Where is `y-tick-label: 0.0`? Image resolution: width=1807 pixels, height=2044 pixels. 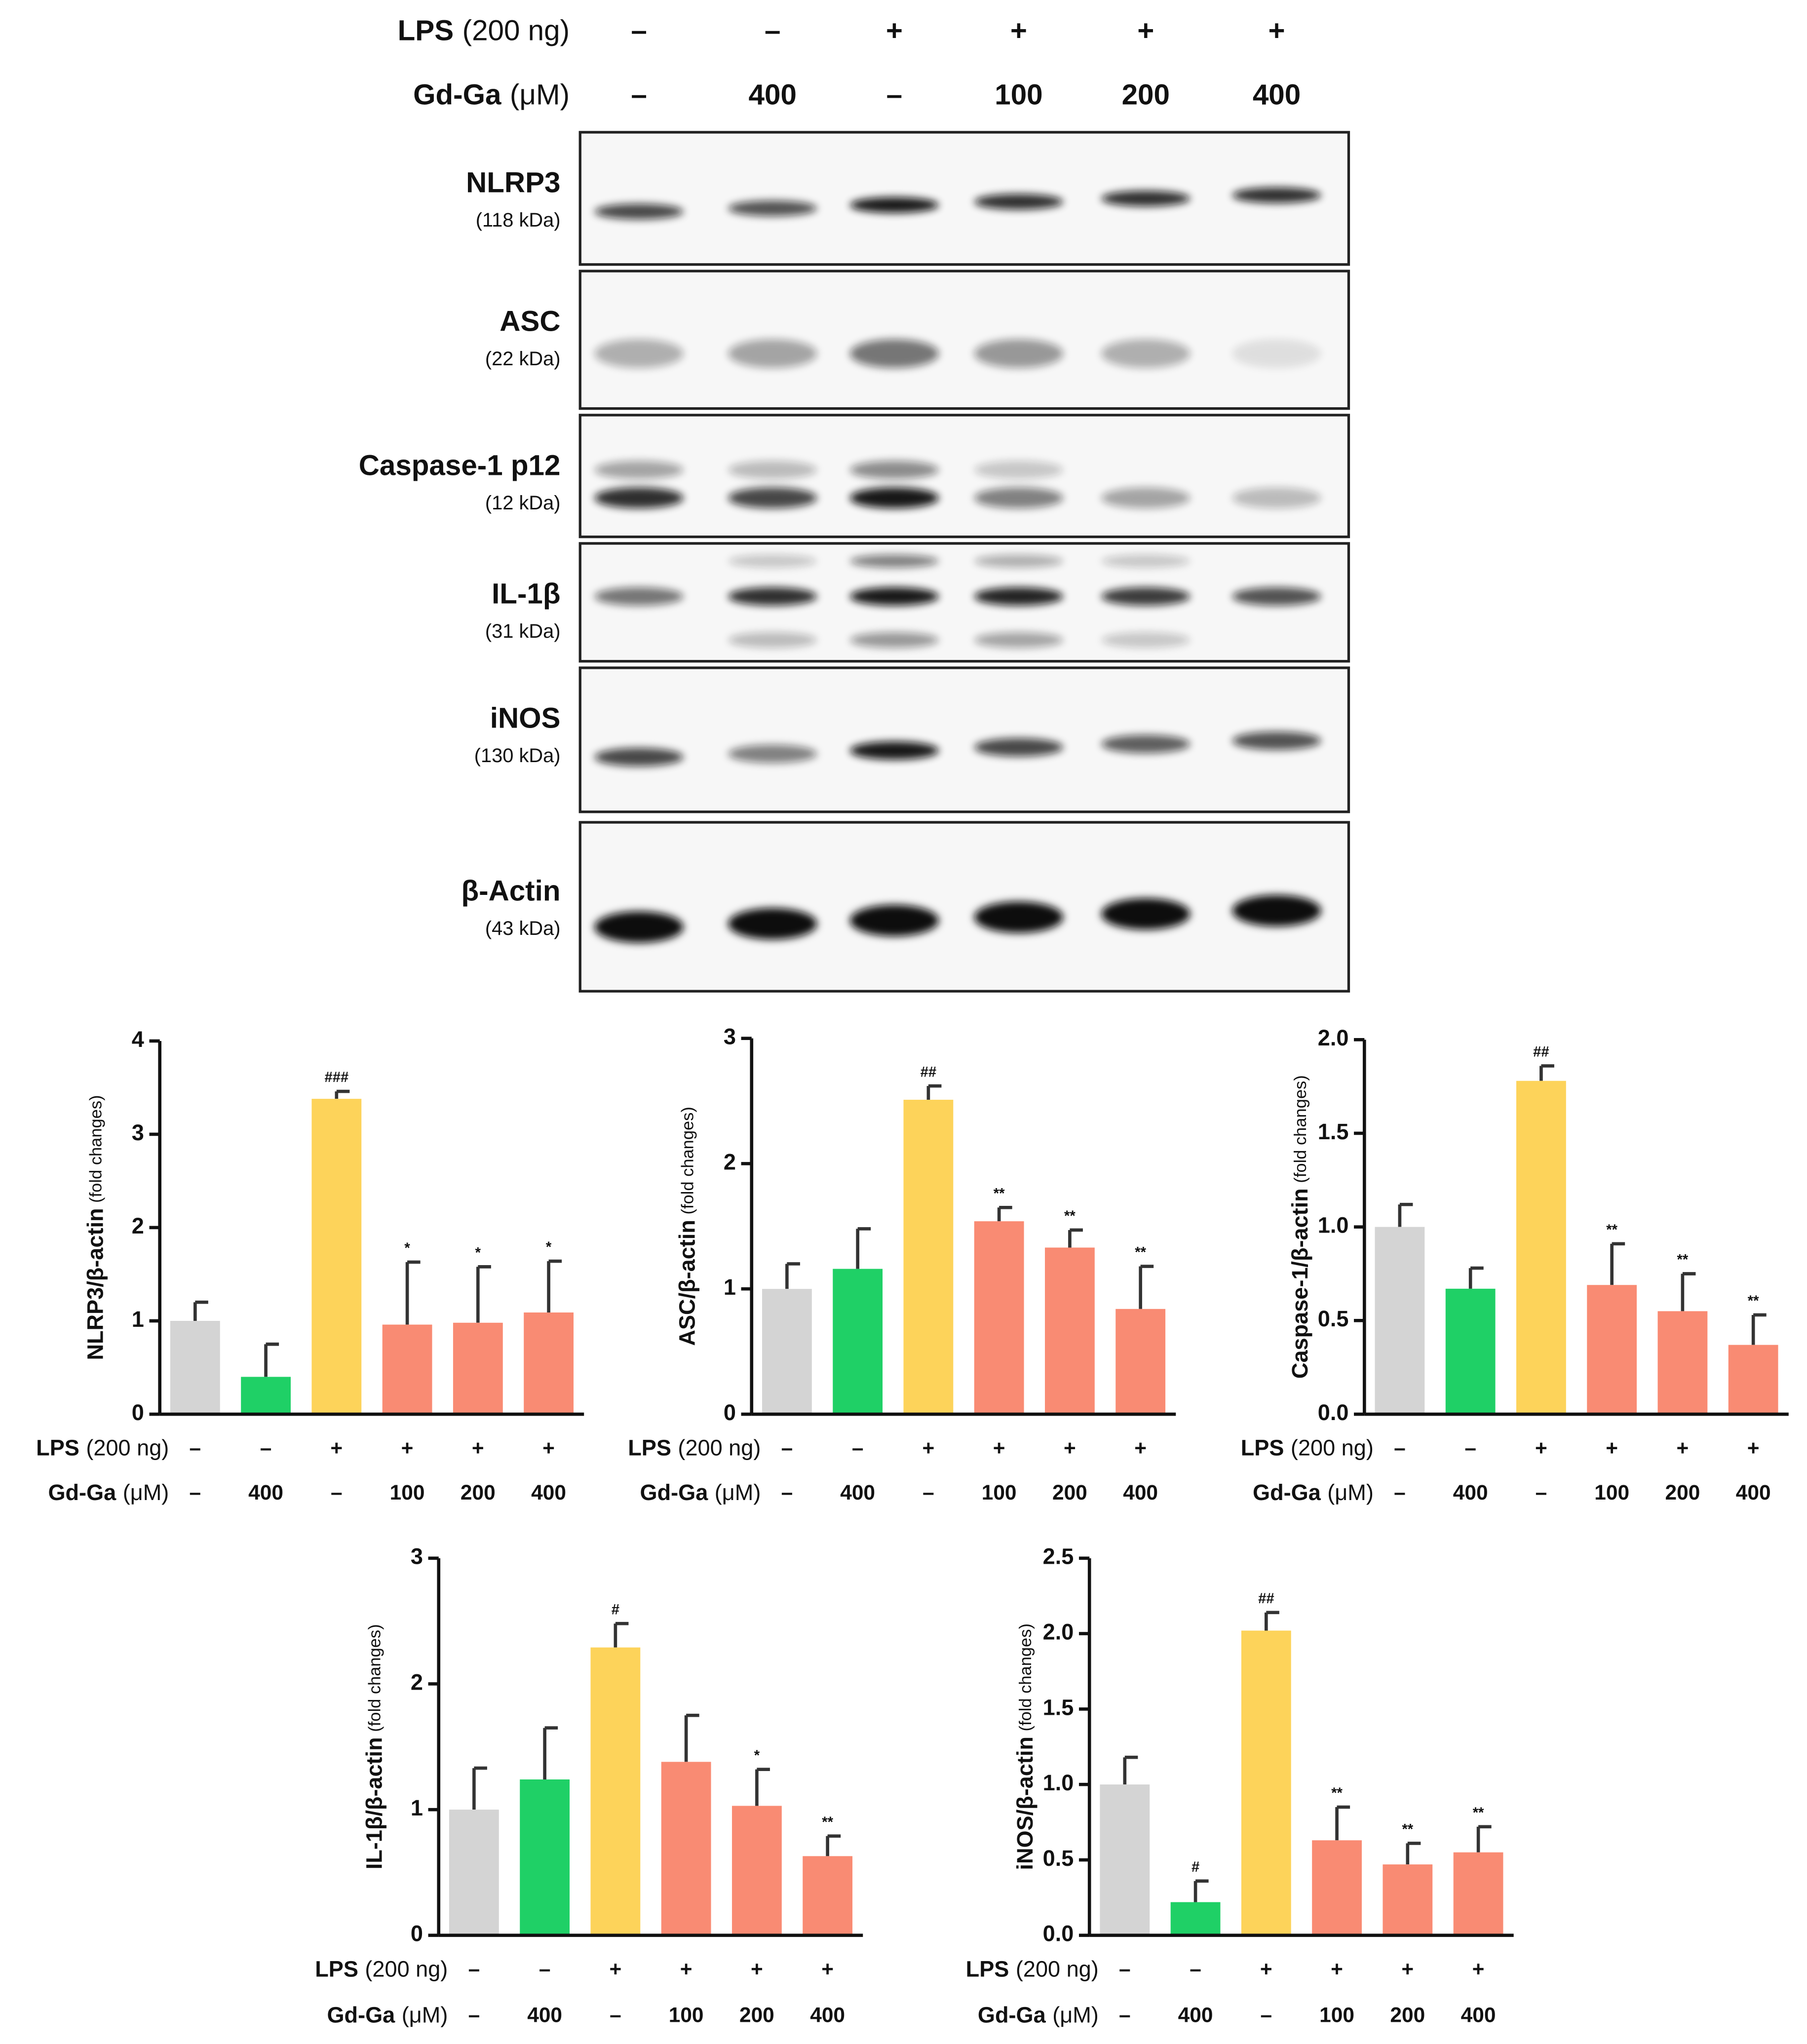 y-tick-label: 0.0 is located at coordinates (1333, 1412).